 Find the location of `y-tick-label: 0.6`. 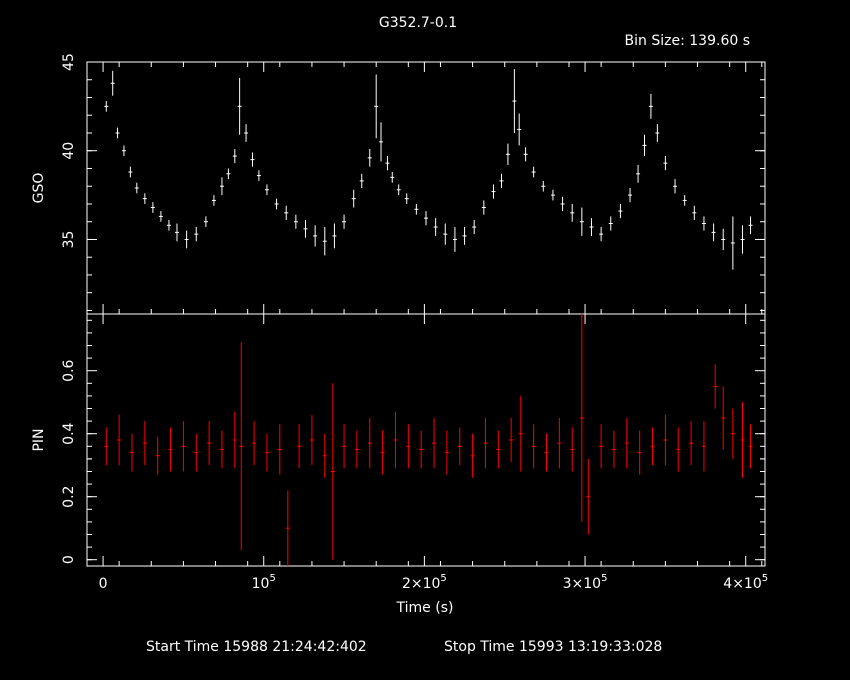

y-tick-label: 0.6 is located at coordinates (69, 370).